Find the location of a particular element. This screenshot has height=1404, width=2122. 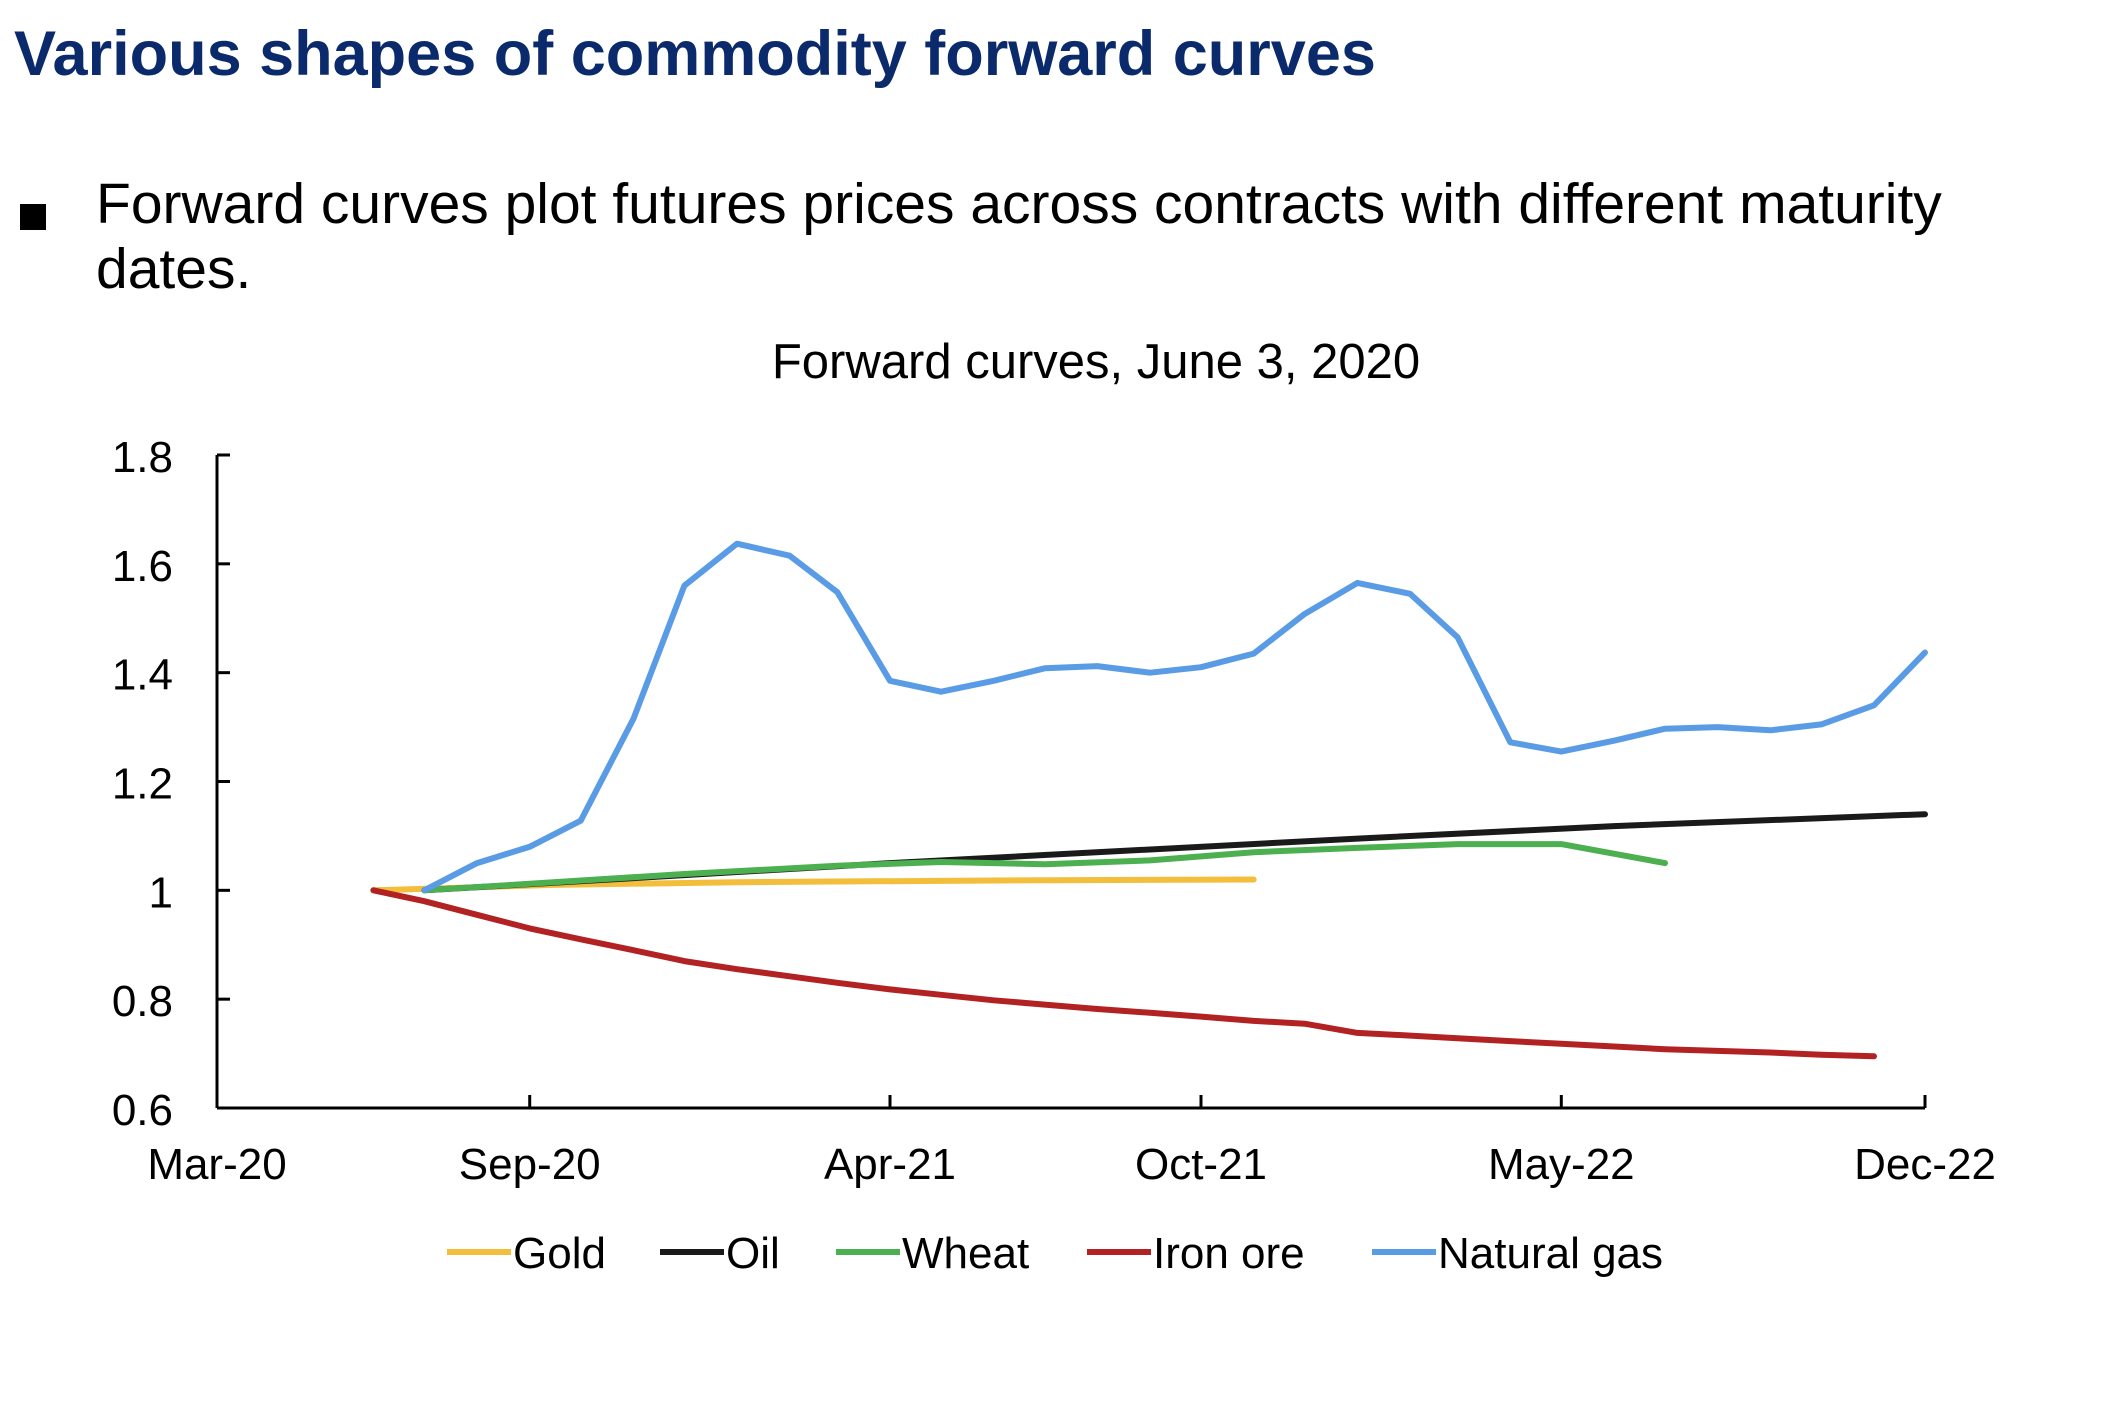

legend-label-wheat: Wheat is located at coordinates (965, 1253).